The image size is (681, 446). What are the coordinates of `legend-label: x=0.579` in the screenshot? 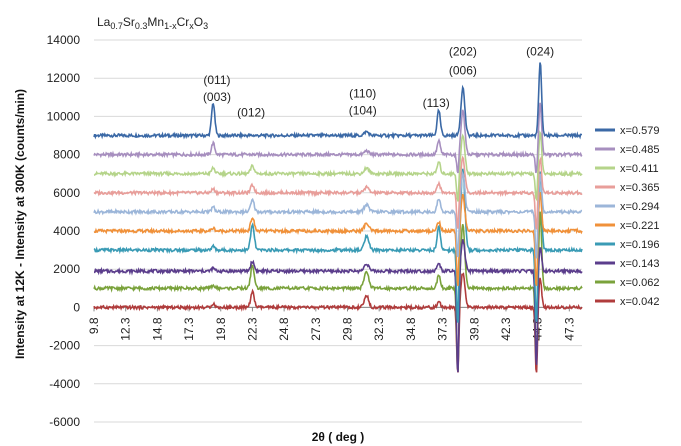 It's located at (639, 131).